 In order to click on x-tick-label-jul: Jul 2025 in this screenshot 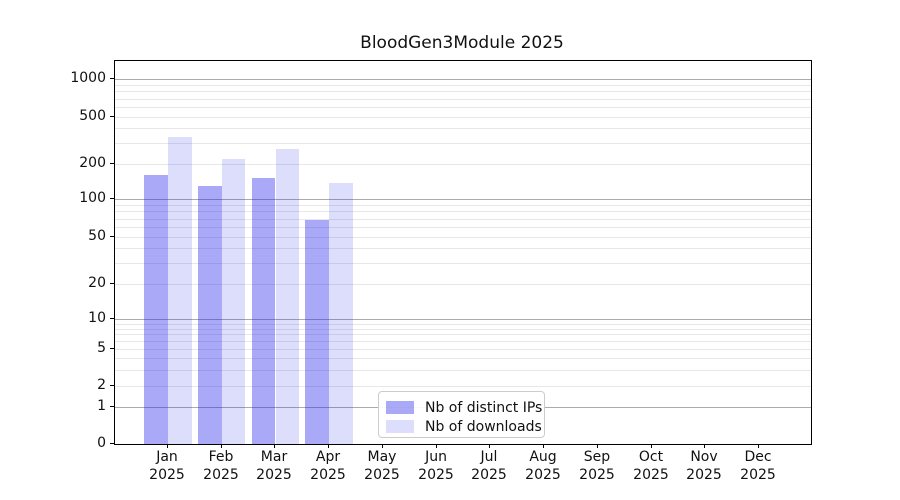, I will do `click(489, 466)`.